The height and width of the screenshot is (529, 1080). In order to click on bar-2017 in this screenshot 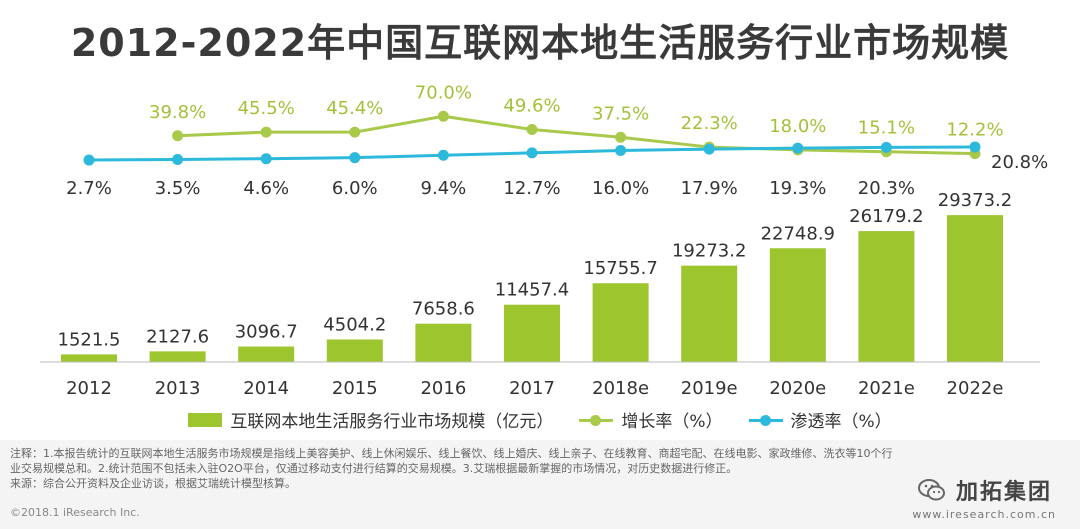, I will do `click(532, 333)`.